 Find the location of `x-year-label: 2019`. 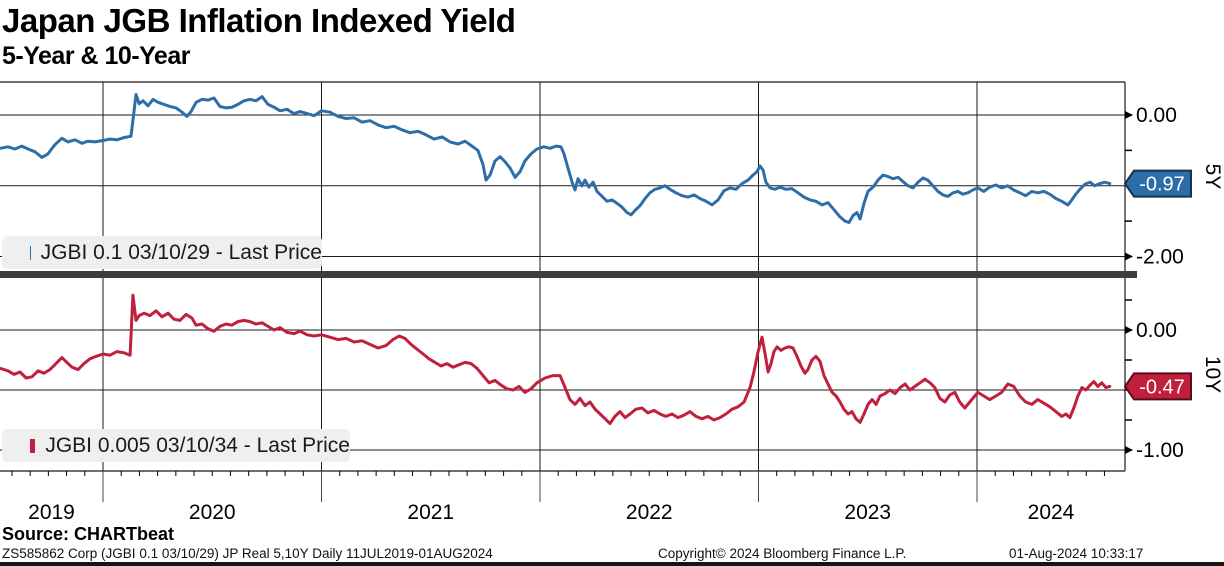

x-year-label: 2019 is located at coordinates (51, 512).